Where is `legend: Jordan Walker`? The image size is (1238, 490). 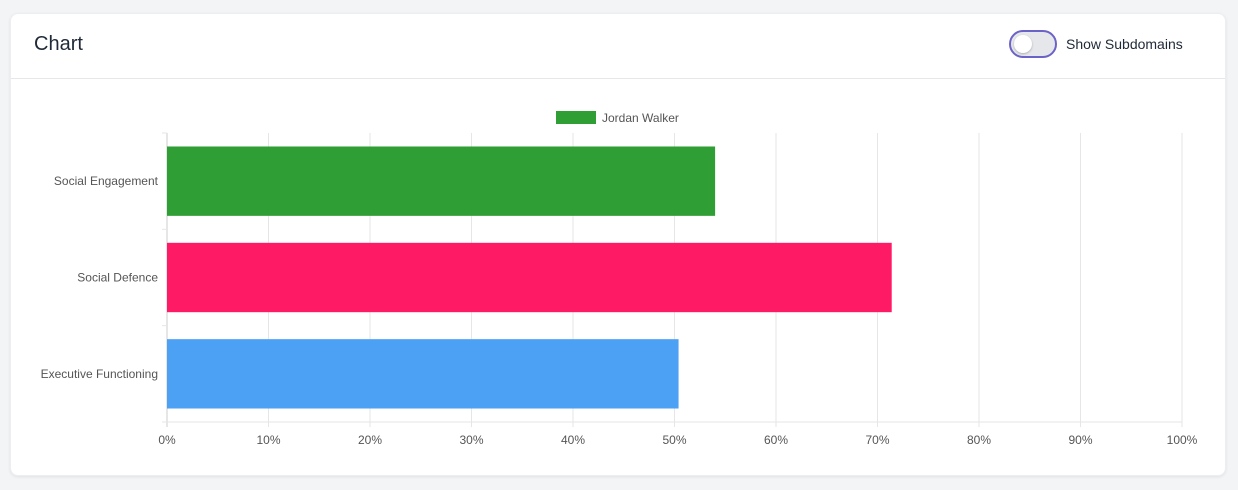
legend: Jordan Walker is located at coordinates (617, 118).